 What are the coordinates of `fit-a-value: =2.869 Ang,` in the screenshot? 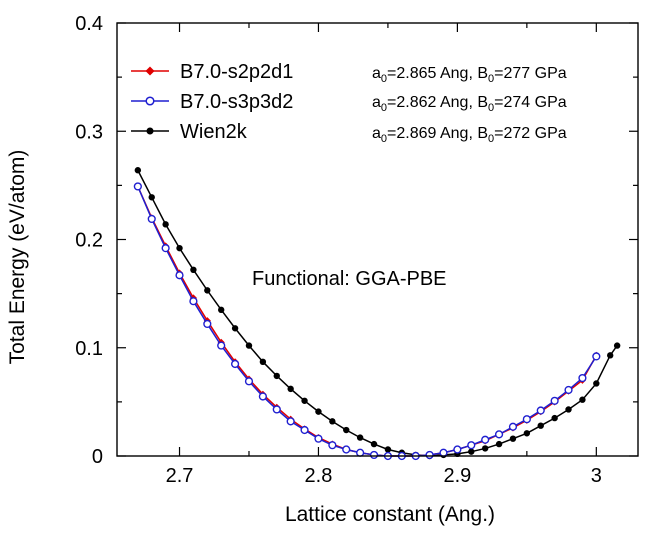 It's located at (432, 133).